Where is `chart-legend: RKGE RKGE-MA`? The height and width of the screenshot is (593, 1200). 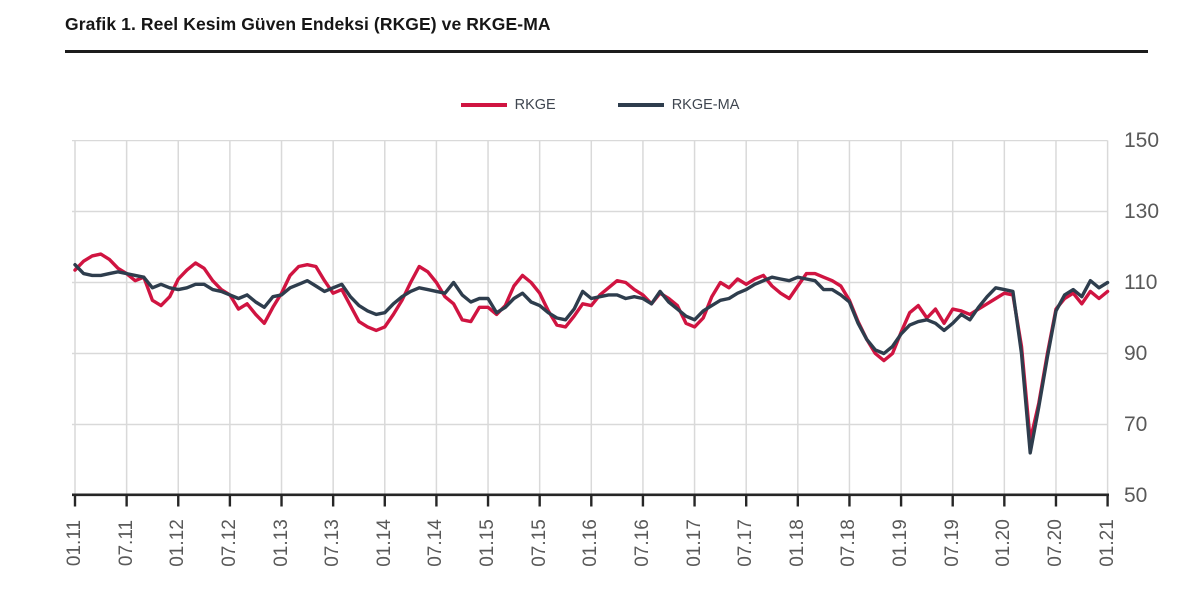 chart-legend: RKGE RKGE-MA is located at coordinates (600, 105).